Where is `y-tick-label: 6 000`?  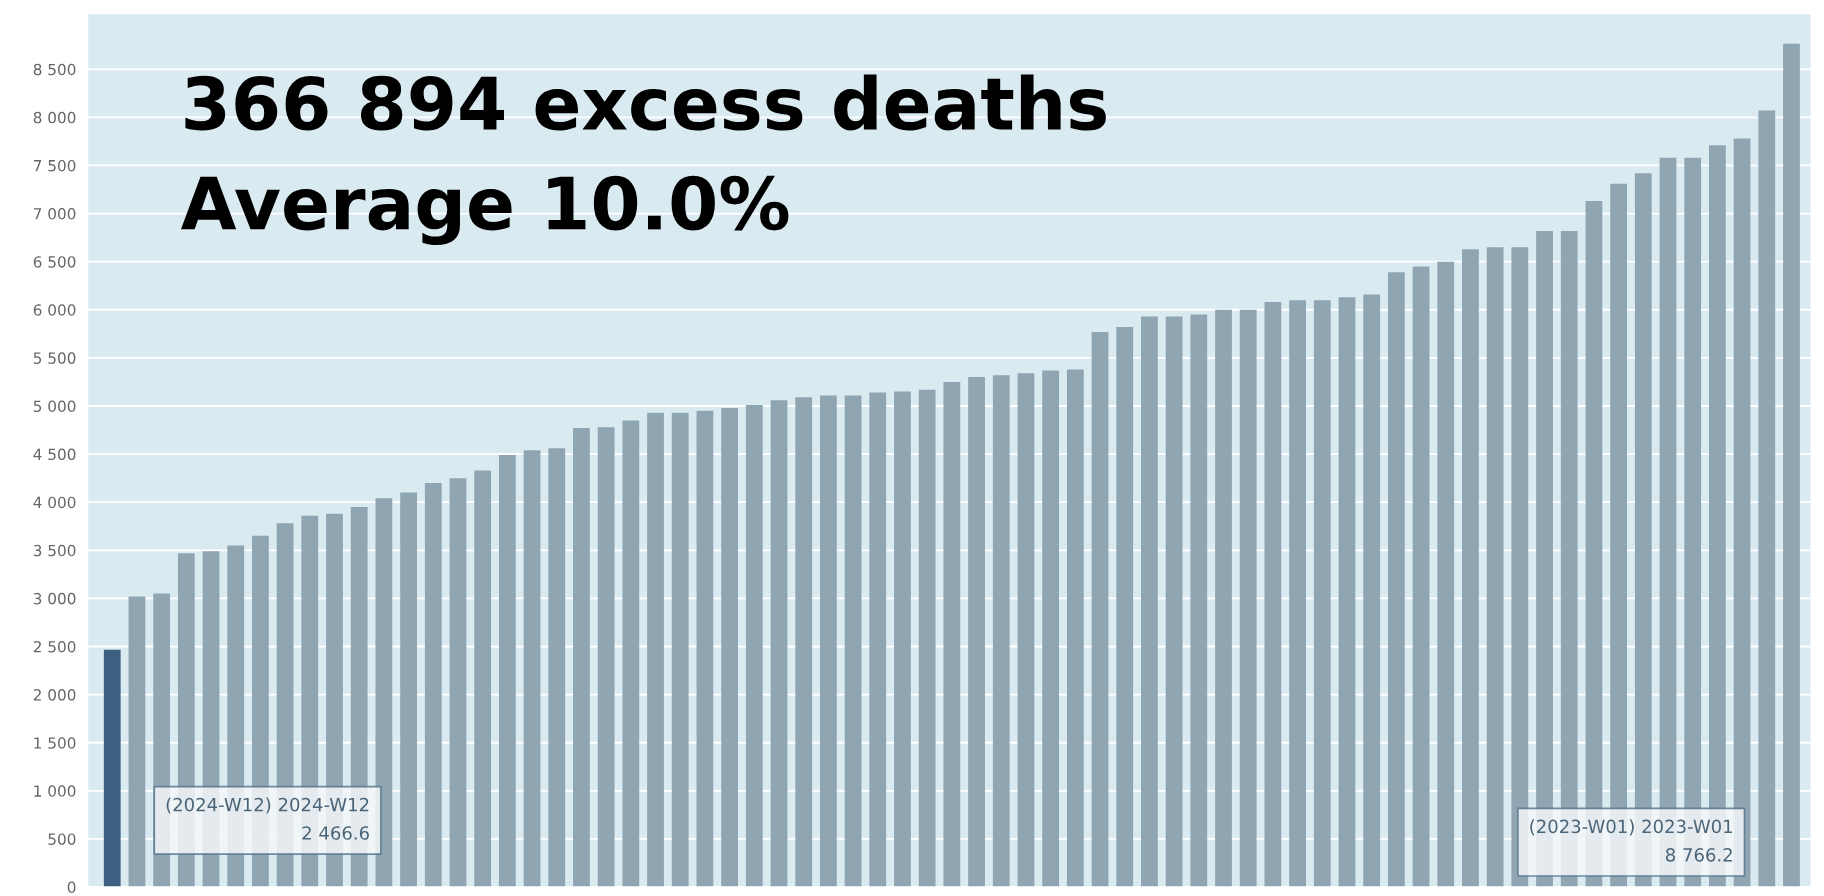
y-tick-label: 6 000 is located at coordinates (54, 310).